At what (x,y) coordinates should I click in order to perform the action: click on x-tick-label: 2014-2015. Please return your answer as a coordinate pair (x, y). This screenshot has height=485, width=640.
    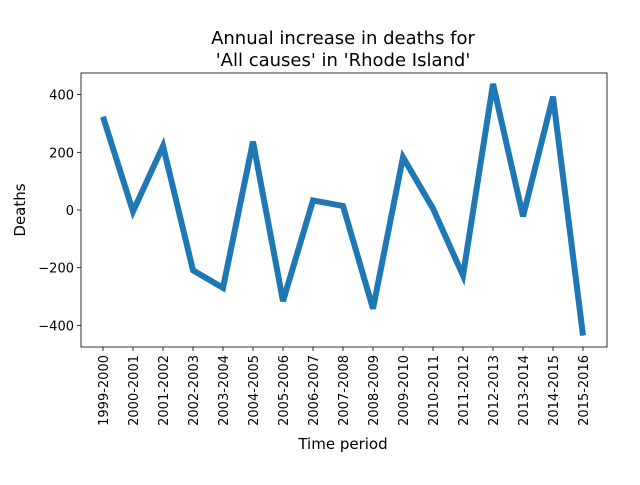
    Looking at the image, I should click on (554, 390).